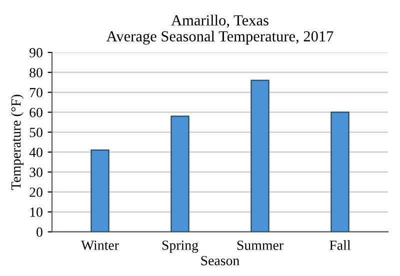 The image size is (400, 276). I want to click on y-tick-label: 30, so click(36, 172).